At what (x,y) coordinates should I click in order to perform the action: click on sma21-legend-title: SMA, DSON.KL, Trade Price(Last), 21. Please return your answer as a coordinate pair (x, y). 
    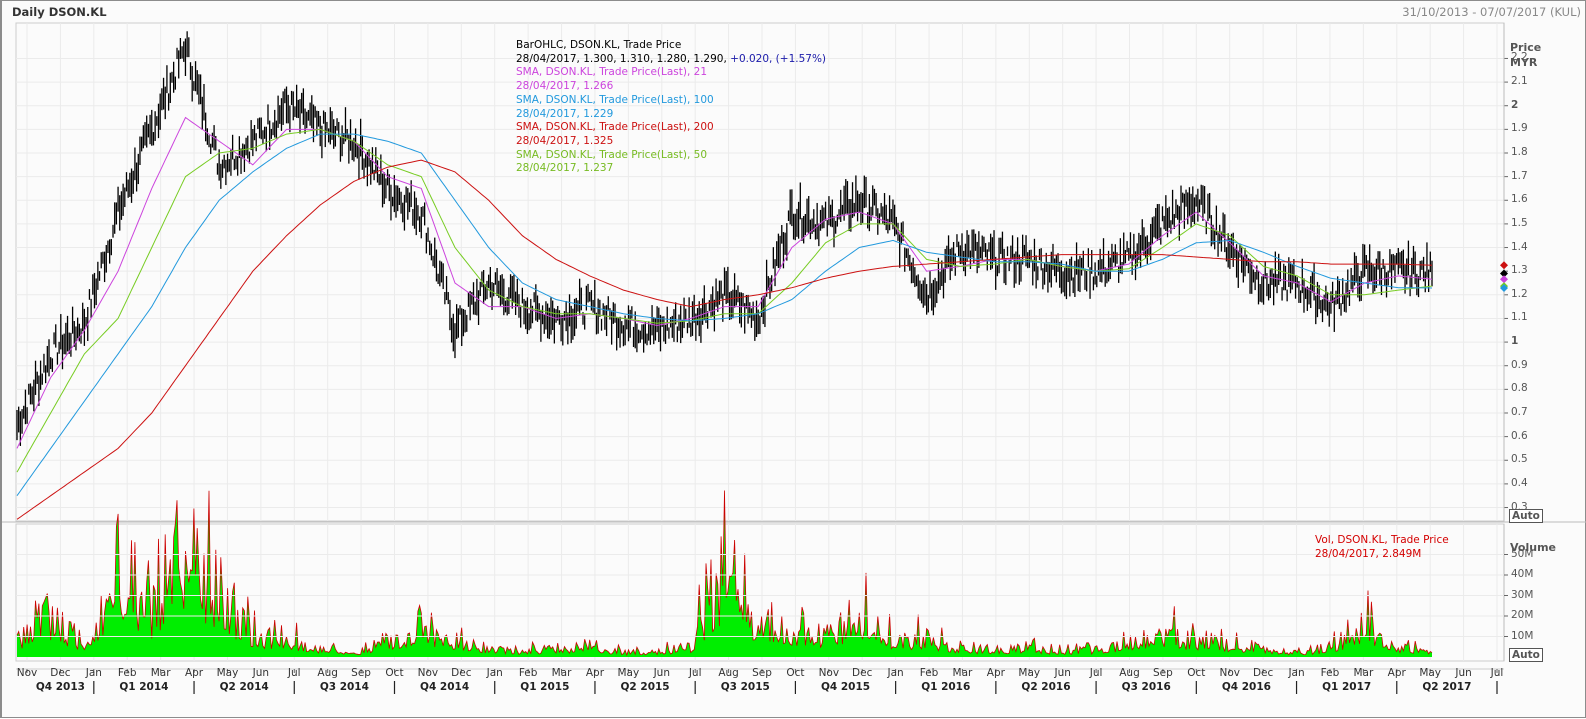
    Looking at the image, I should click on (611, 72).